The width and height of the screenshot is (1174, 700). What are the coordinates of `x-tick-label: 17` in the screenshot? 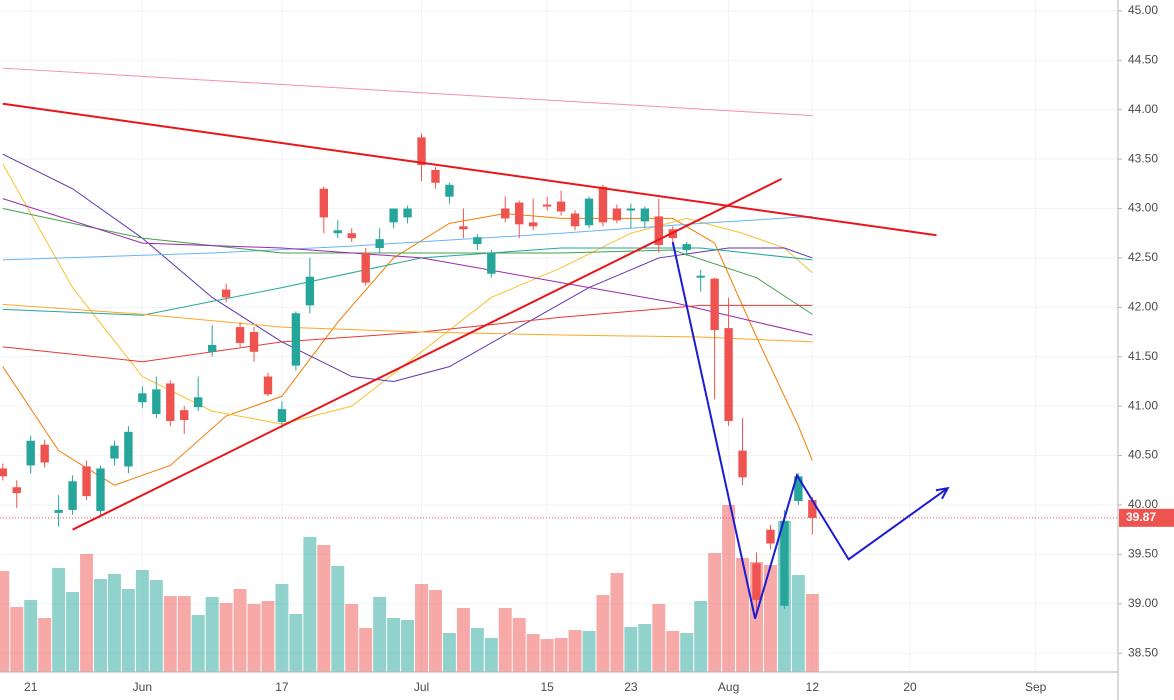 It's located at (282, 687).